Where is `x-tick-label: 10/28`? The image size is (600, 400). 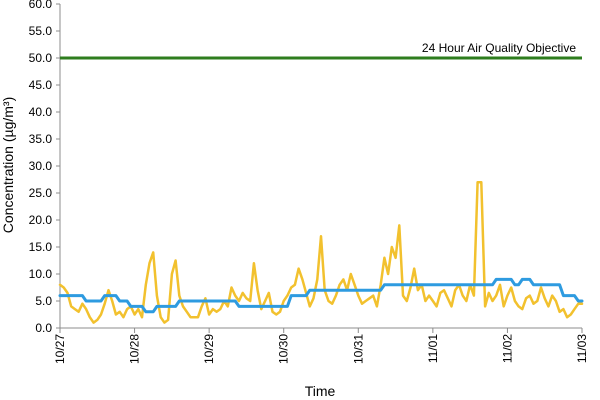 x-tick-label: 10/28 is located at coordinates (135, 349).